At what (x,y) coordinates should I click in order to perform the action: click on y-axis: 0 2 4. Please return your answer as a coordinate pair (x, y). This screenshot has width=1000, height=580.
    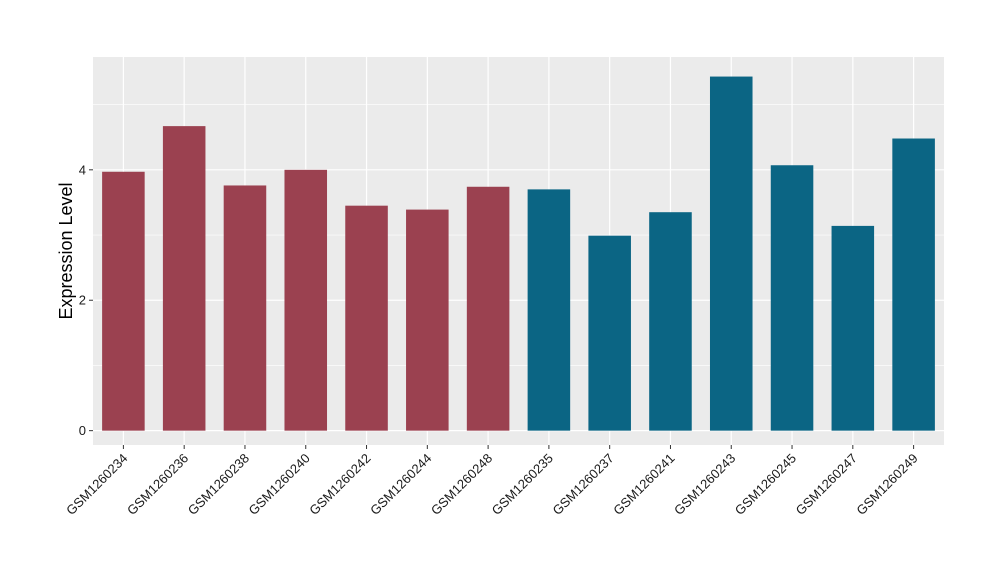
    Looking at the image, I should click on (86, 300).